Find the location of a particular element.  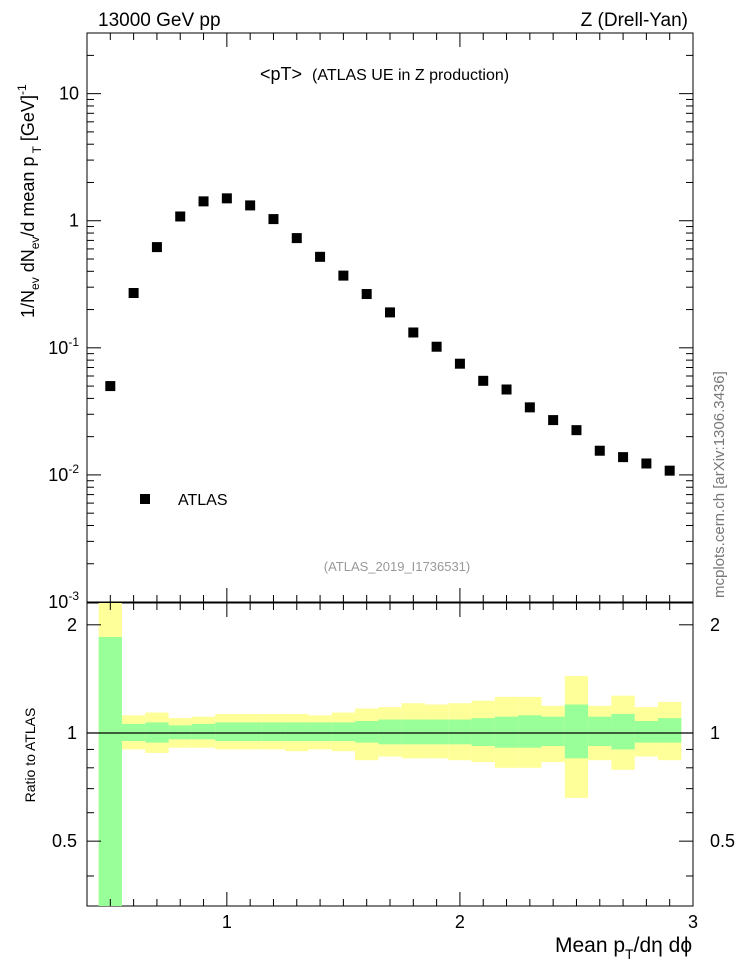

ratio-y-tick-label-right: 1 is located at coordinates (715, 733).